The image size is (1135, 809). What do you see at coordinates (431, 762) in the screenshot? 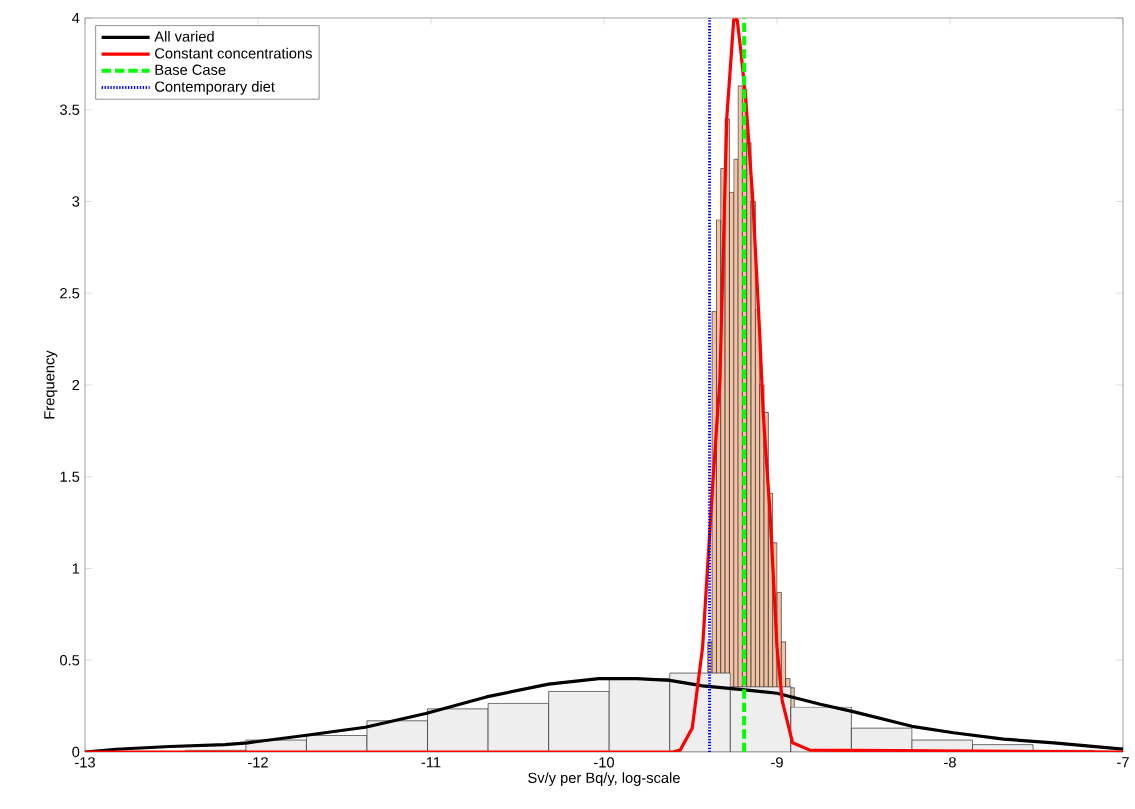
I see `x-tick-label: -11` at bounding box center [431, 762].